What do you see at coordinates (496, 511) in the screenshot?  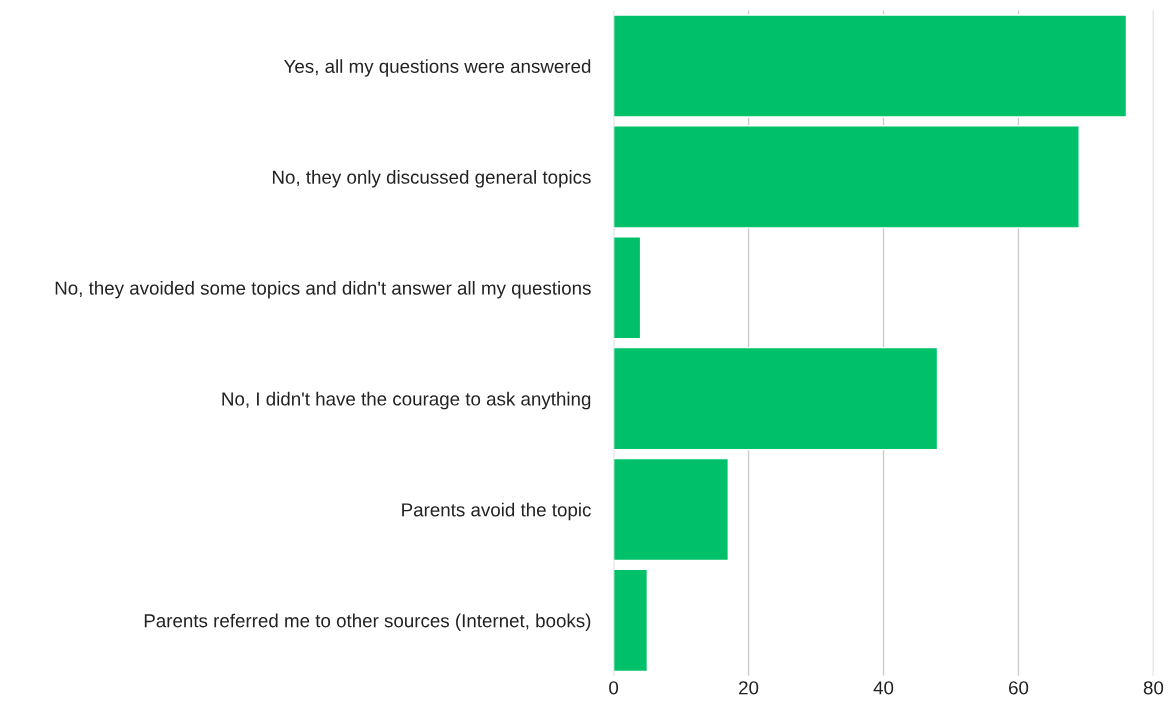 I see `y-tick-label: Parents avoid the topic` at bounding box center [496, 511].